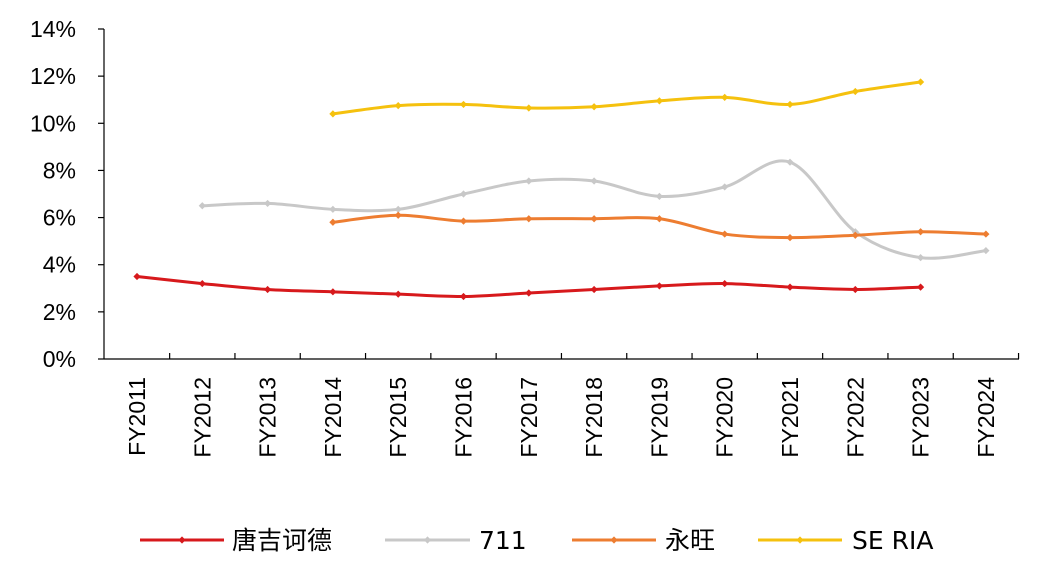 The height and width of the screenshot is (568, 1059). I want to click on x-tick-label: FY2020, so click(725, 417).